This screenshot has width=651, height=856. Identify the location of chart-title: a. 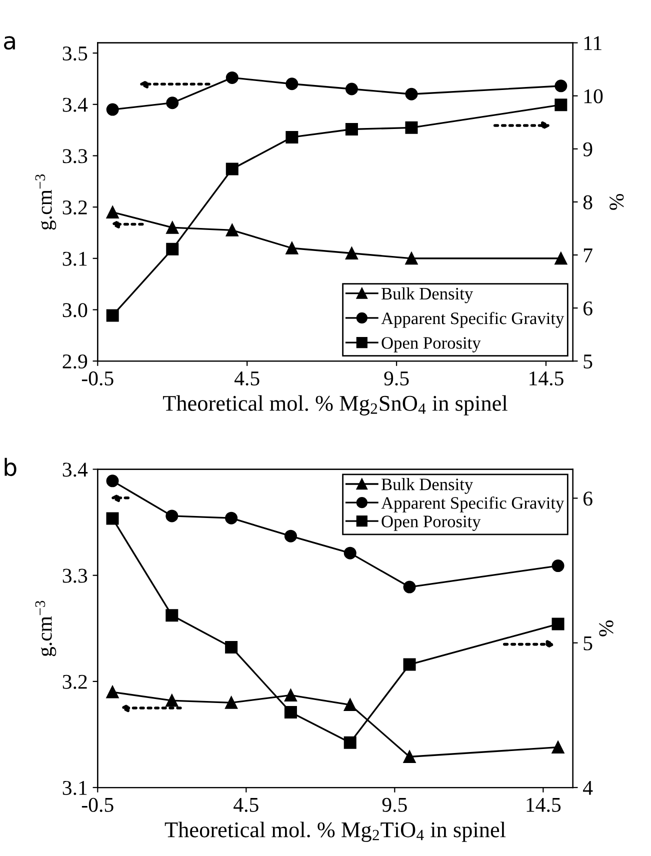
(9, 43).